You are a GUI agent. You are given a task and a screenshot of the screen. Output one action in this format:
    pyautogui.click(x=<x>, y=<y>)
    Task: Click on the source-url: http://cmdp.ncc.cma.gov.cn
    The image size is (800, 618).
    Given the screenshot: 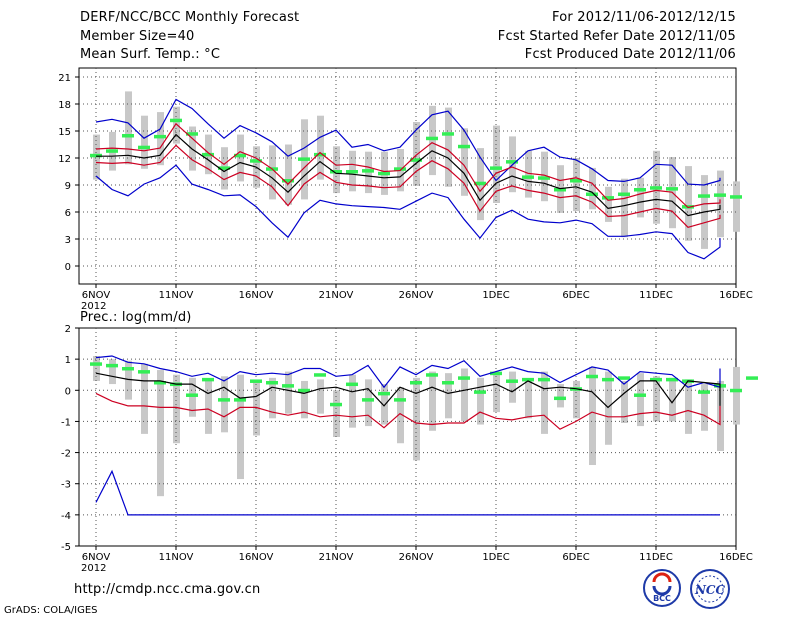 What is the action you would take?
    pyautogui.click(x=167, y=589)
    